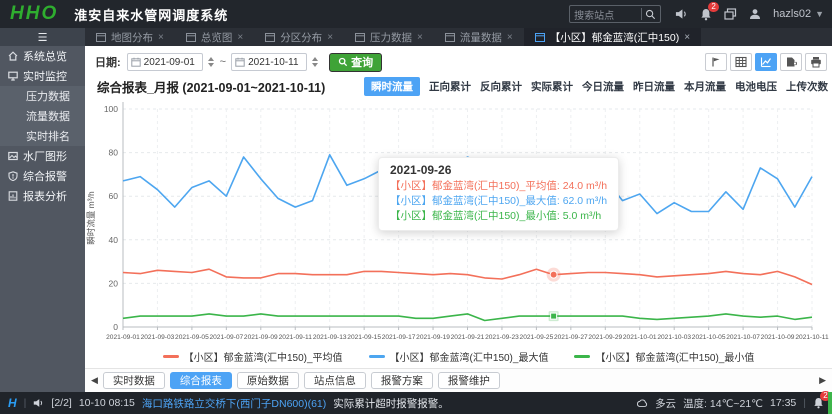  What do you see at coordinates (816, 62) in the screenshot?
I see `print-icon` at bounding box center [816, 62].